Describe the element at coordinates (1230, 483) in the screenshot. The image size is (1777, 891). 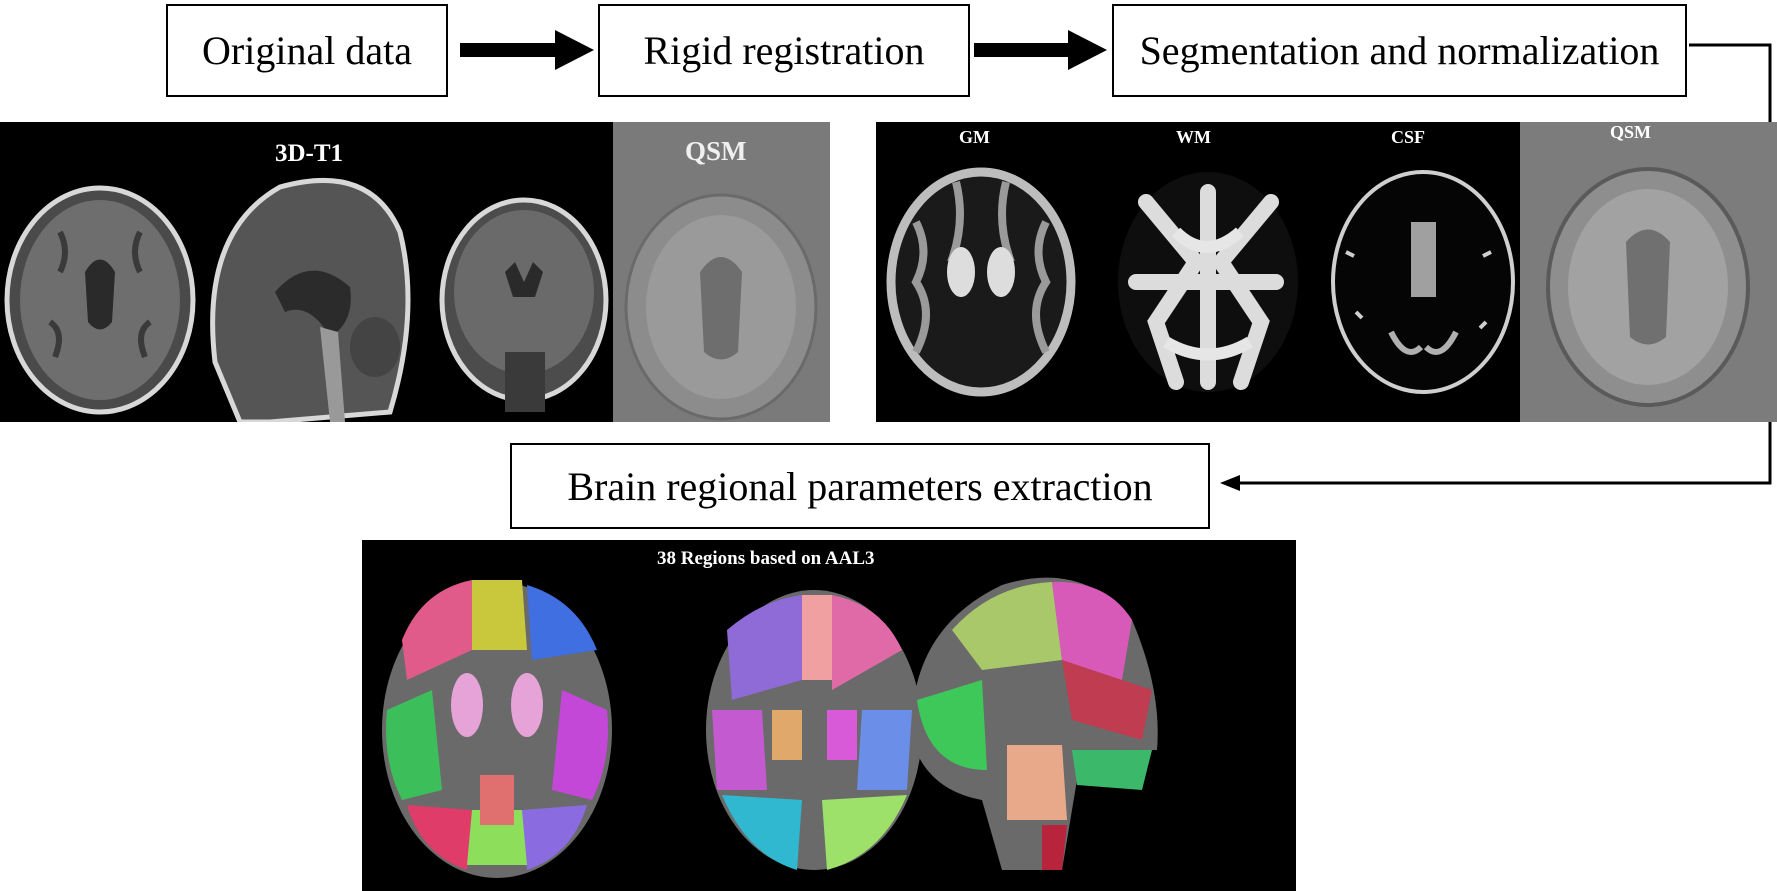
I see `arrow-head-extraction` at that location.